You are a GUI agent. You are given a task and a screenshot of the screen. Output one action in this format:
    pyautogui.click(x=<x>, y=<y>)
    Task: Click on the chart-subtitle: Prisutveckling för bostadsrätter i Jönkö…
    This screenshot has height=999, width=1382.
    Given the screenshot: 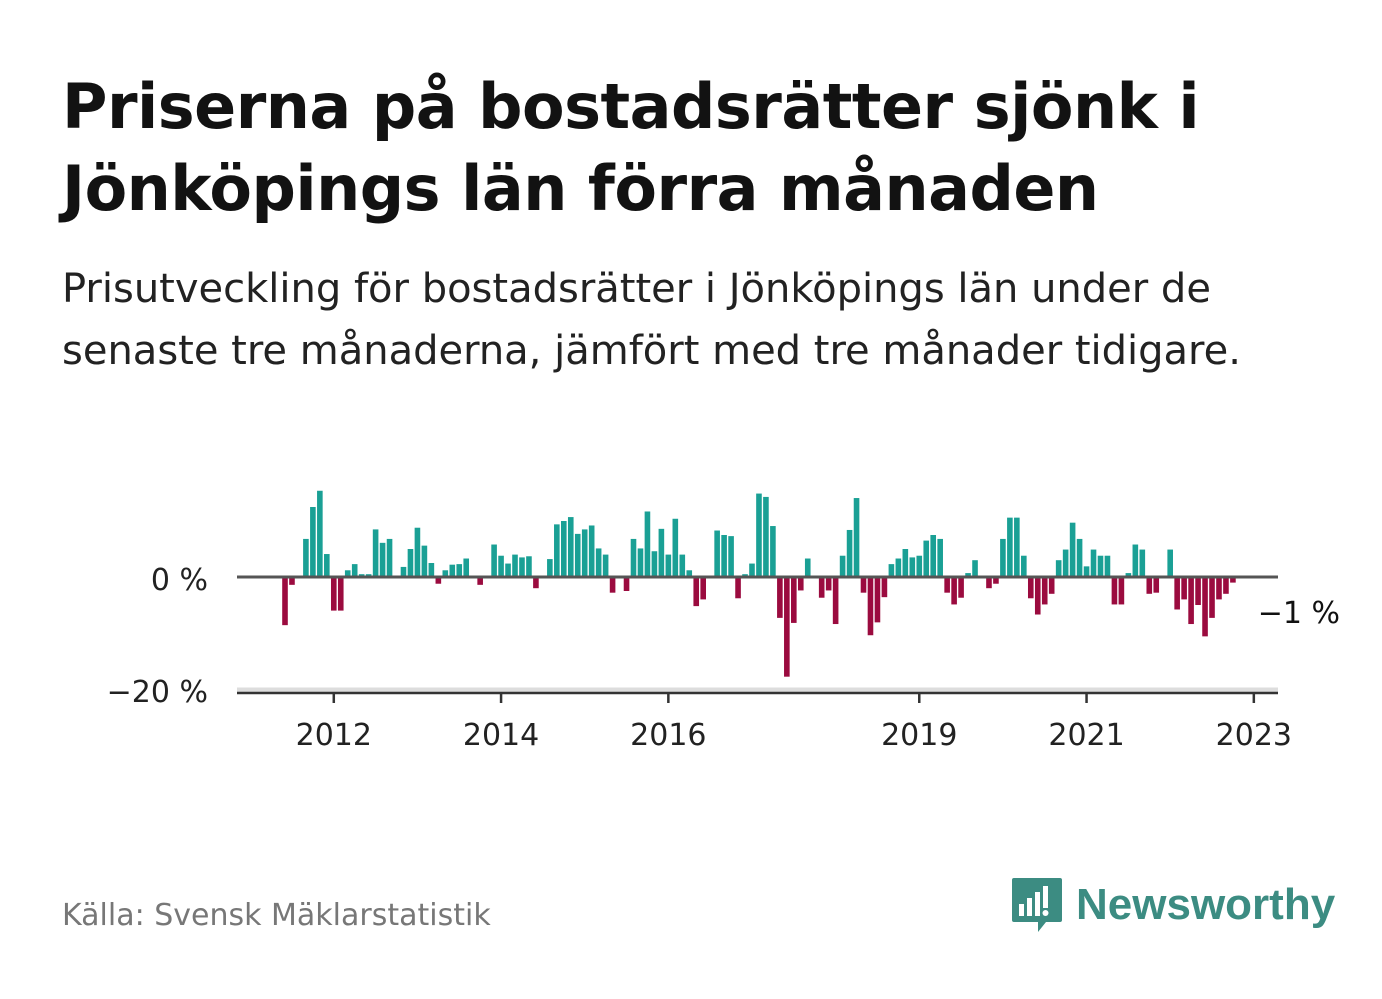 What is the action you would take?
    pyautogui.click(x=651, y=320)
    